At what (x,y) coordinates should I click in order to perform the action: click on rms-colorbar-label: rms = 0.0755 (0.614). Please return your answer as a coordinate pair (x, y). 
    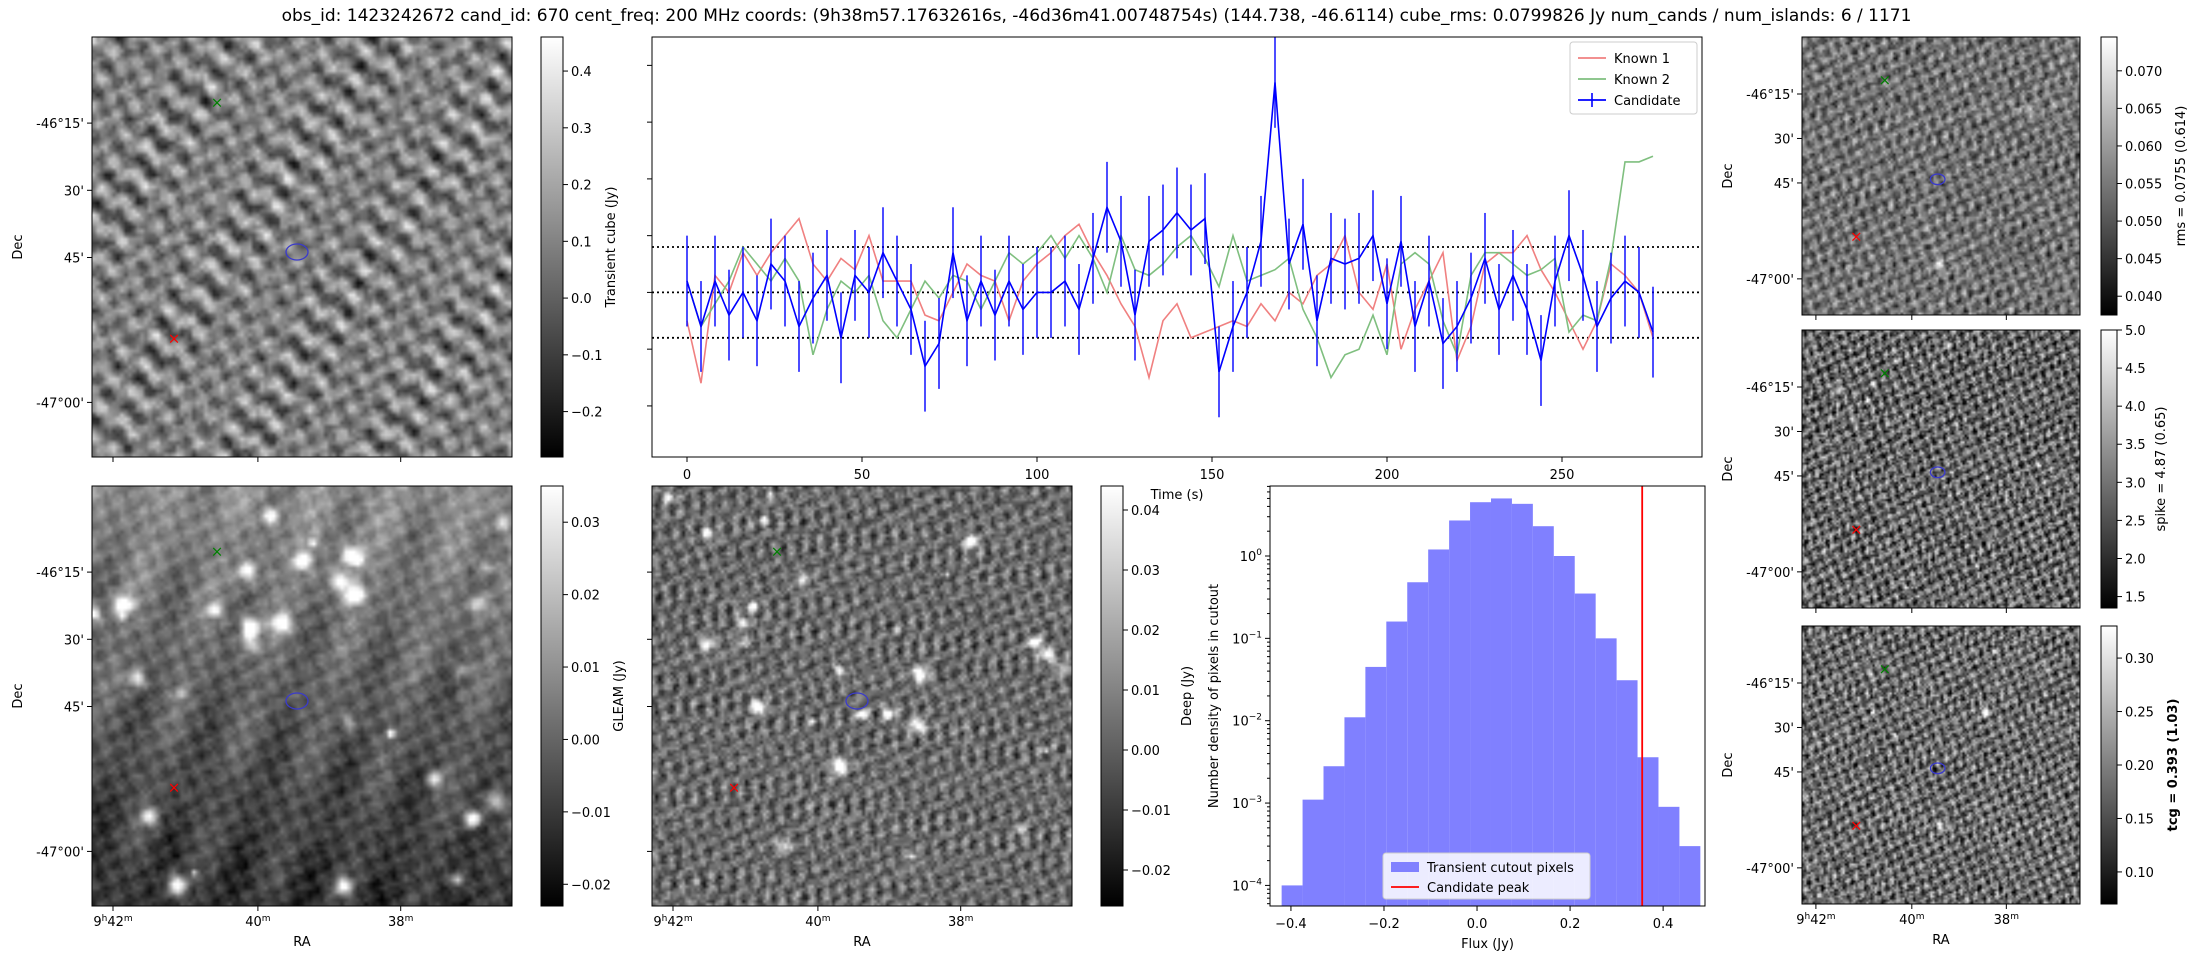
    Looking at the image, I should click on (2181, 176).